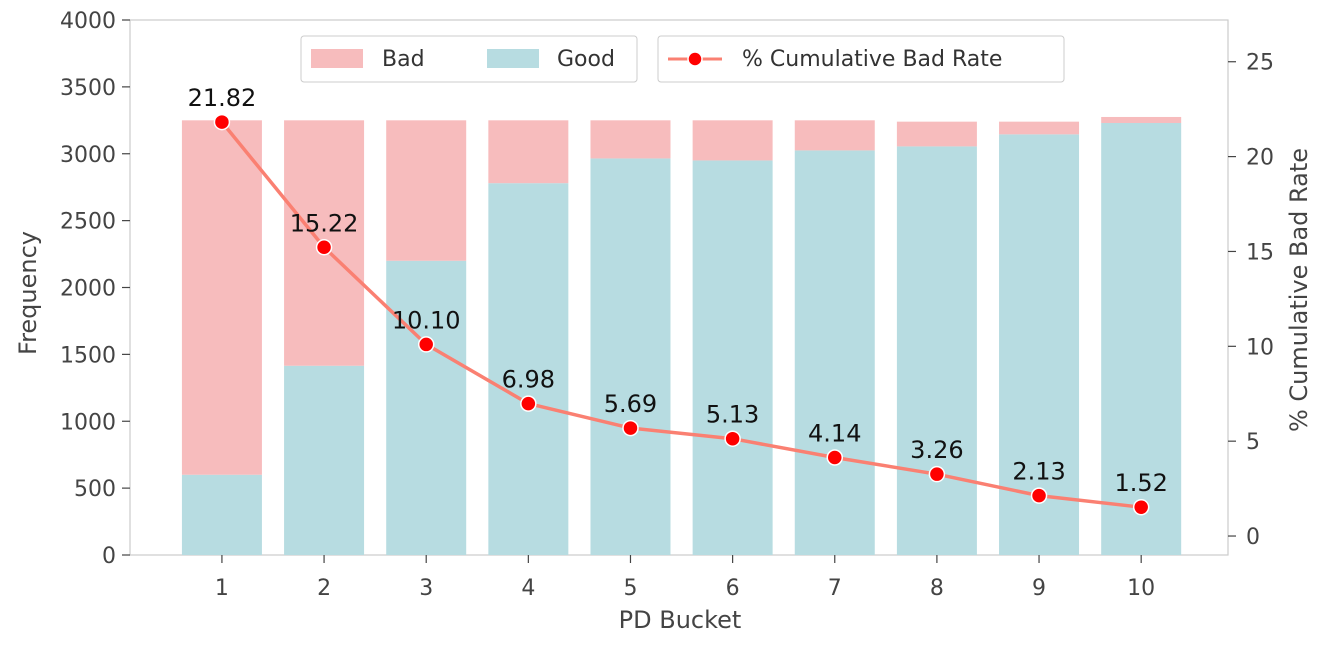 The height and width of the screenshot is (645, 1322). I want to click on legend-label-cumulative: % Cumulative Bad Rate, so click(872, 59).